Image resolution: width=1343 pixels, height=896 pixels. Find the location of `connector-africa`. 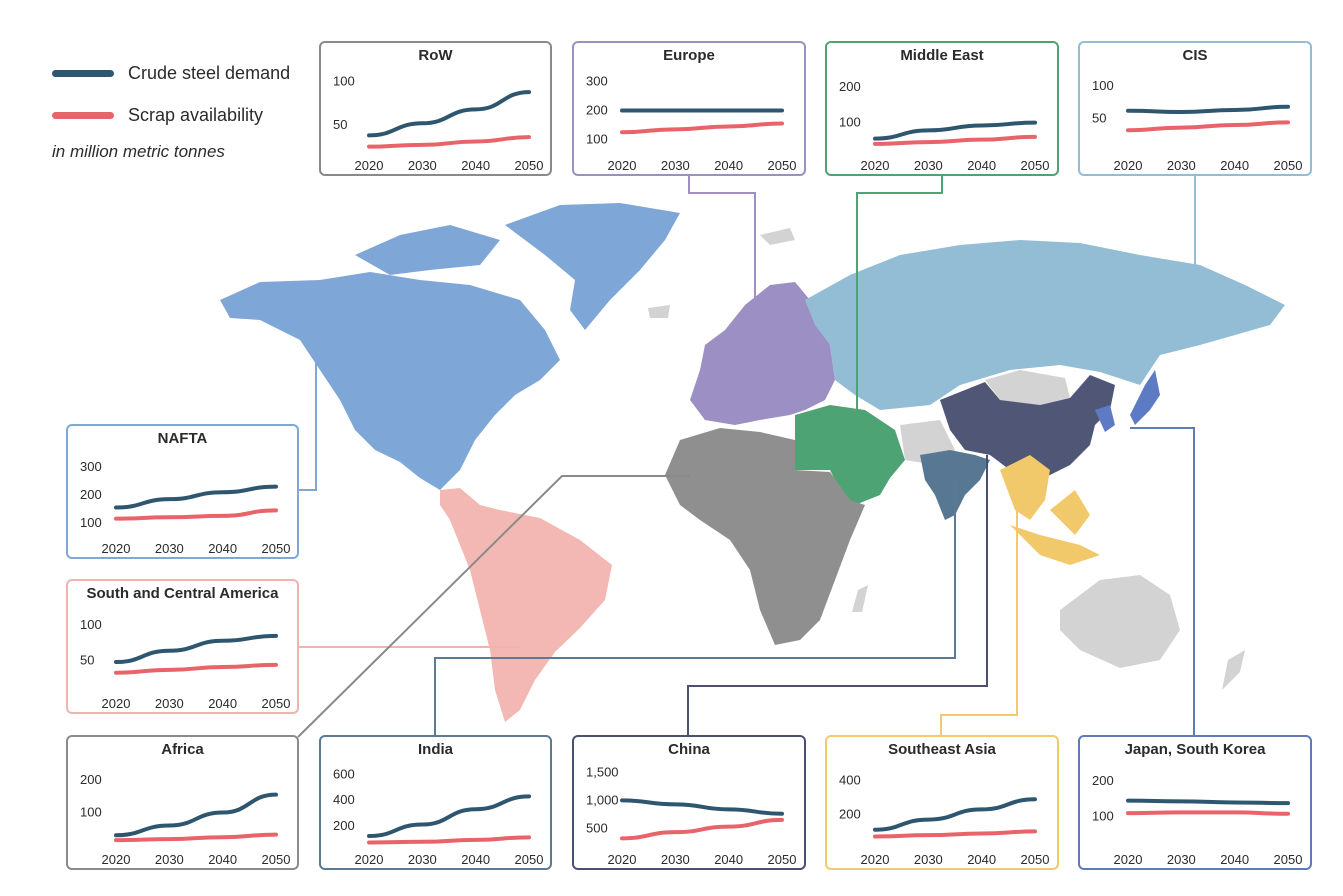

connector-africa is located at coordinates (493, 606).